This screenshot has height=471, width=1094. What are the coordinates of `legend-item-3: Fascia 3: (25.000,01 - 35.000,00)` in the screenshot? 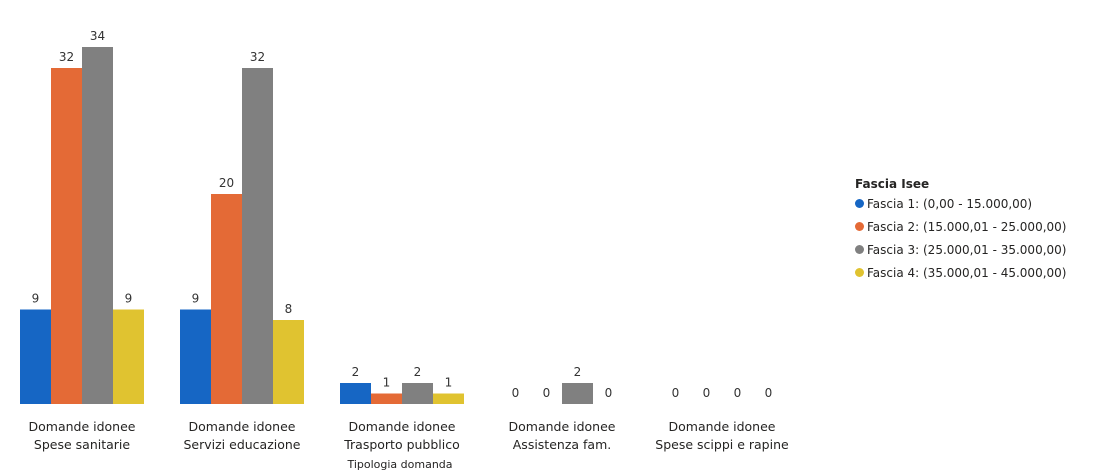 It's located at (960, 253).